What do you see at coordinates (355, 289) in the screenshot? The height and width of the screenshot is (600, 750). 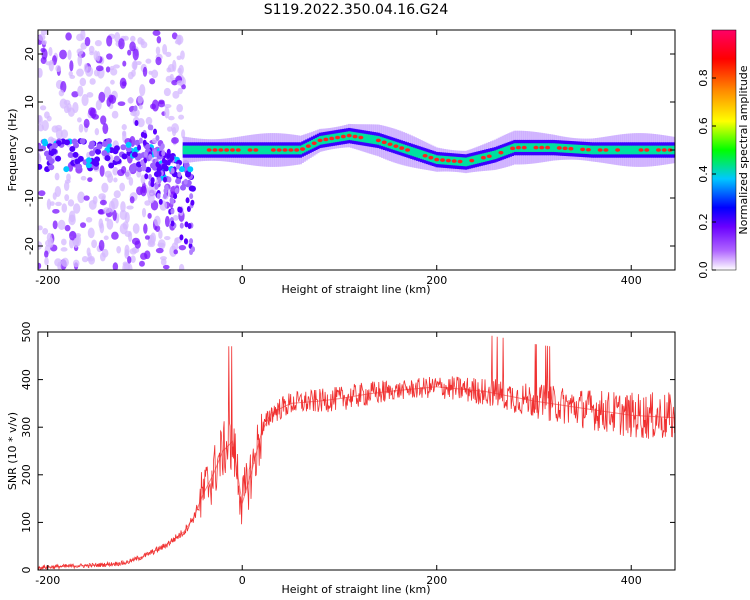 I see `spectrogram-xlabel: Height of straight line (km)` at bounding box center [355, 289].